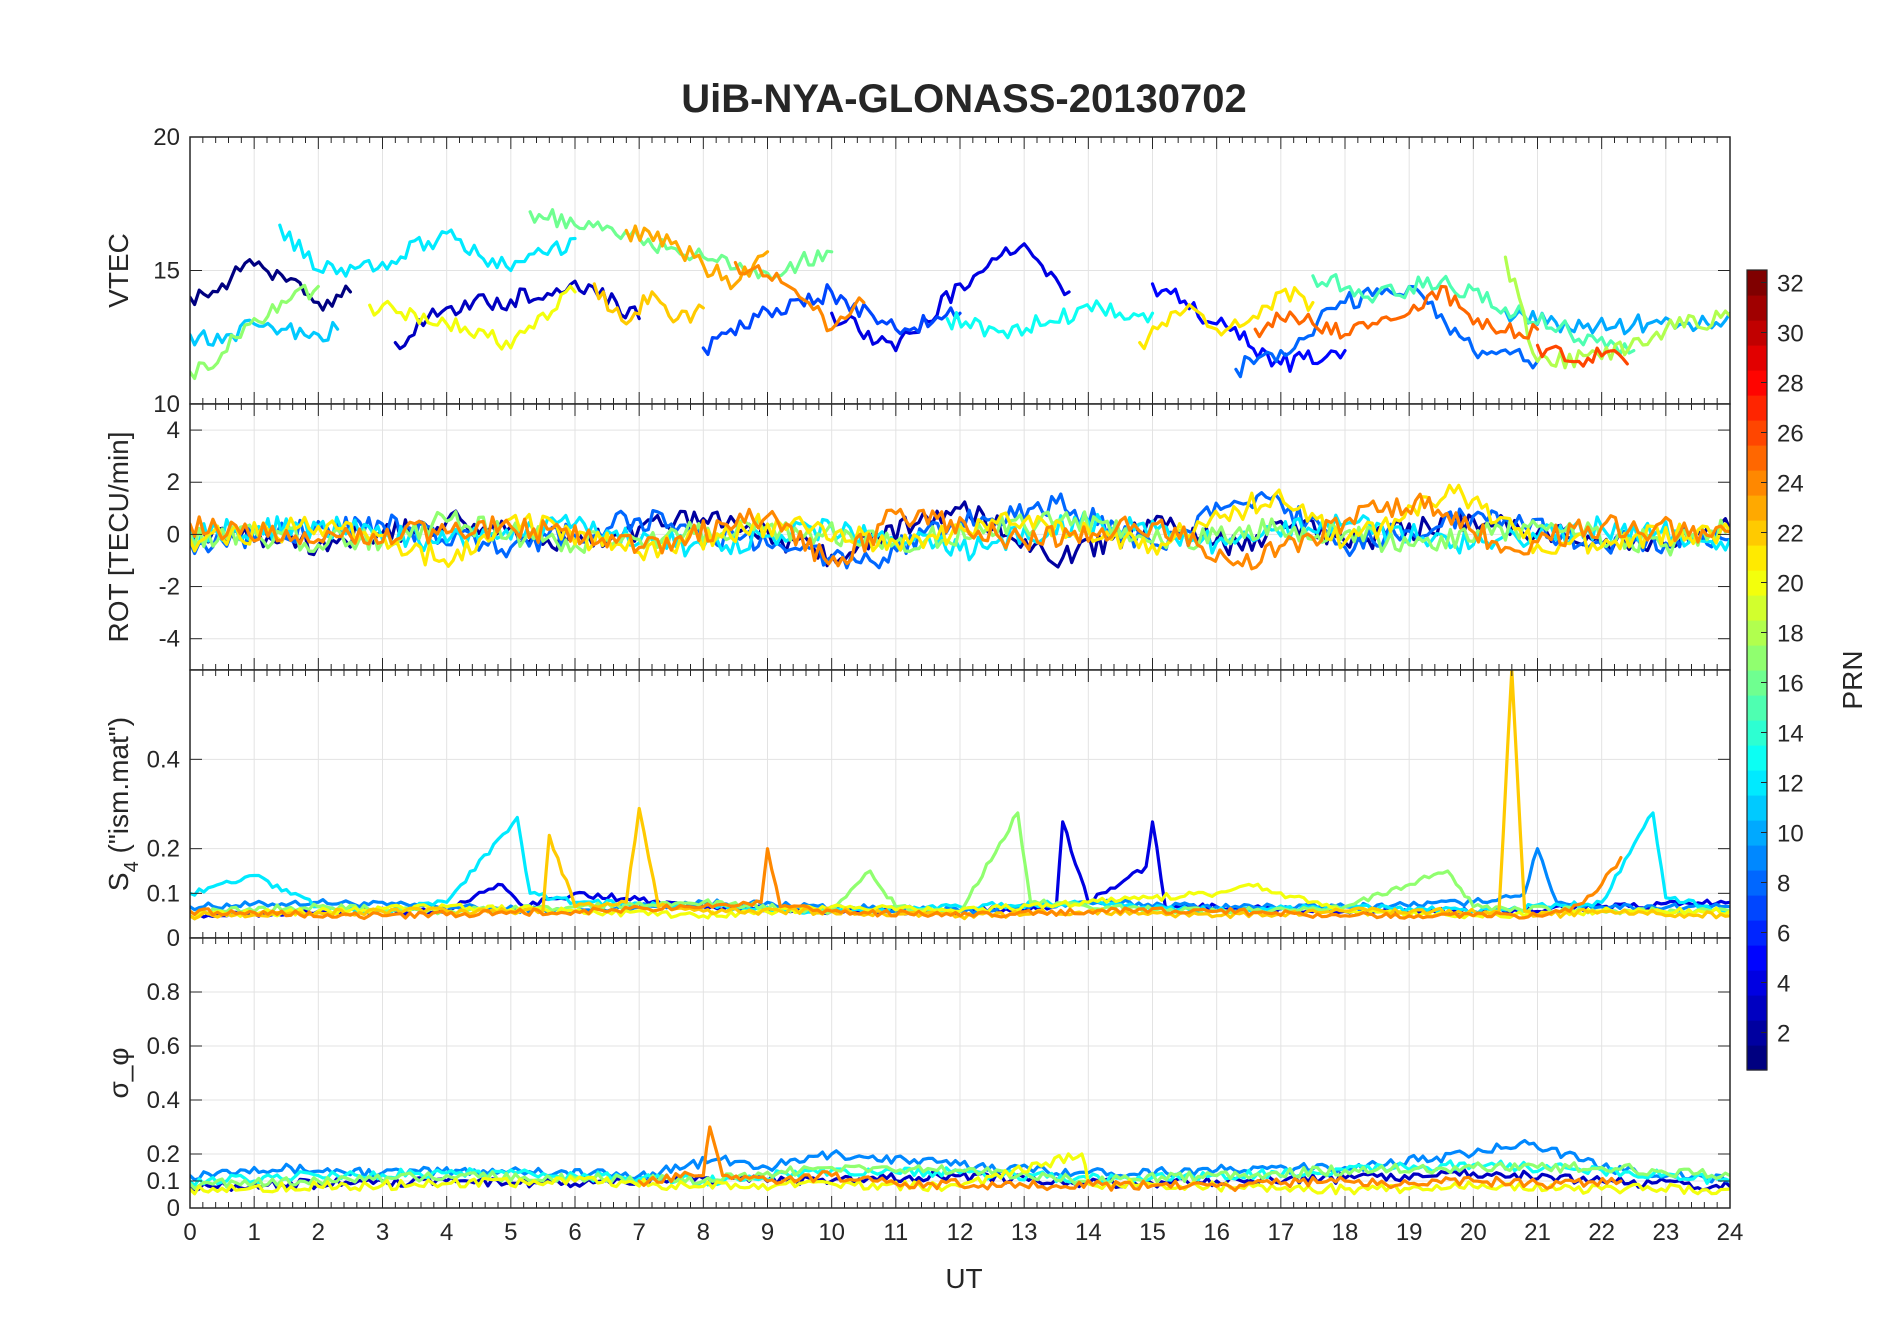 This screenshot has height=1330, width=1902. Describe the element at coordinates (169, 639) in the screenshot. I see `y-tick-label: -4` at that location.